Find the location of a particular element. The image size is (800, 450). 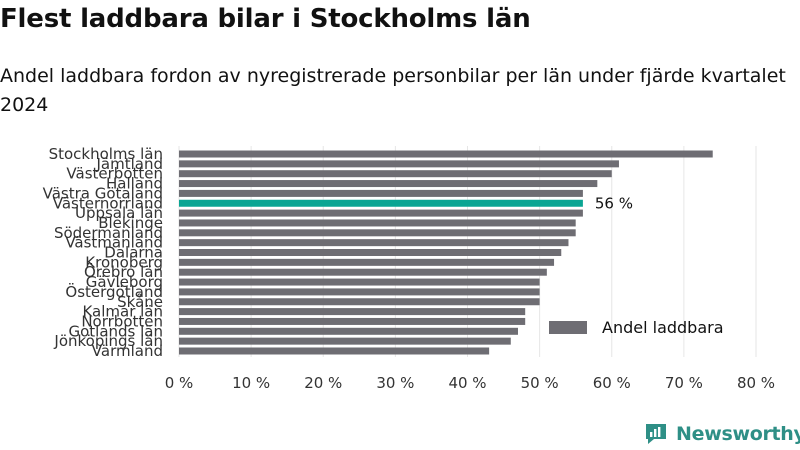

category-label: Norrbotten is located at coordinates (122, 321).